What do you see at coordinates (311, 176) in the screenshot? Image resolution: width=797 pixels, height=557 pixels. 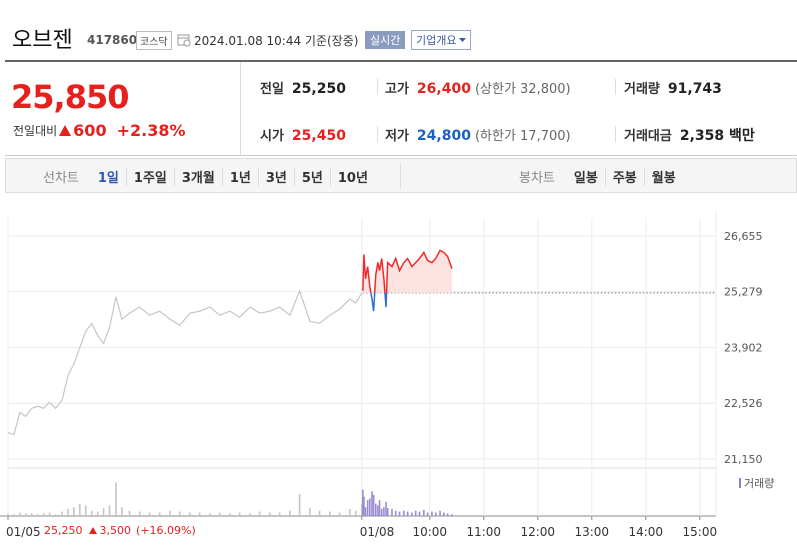 I see `tab: 5년` at bounding box center [311, 176].